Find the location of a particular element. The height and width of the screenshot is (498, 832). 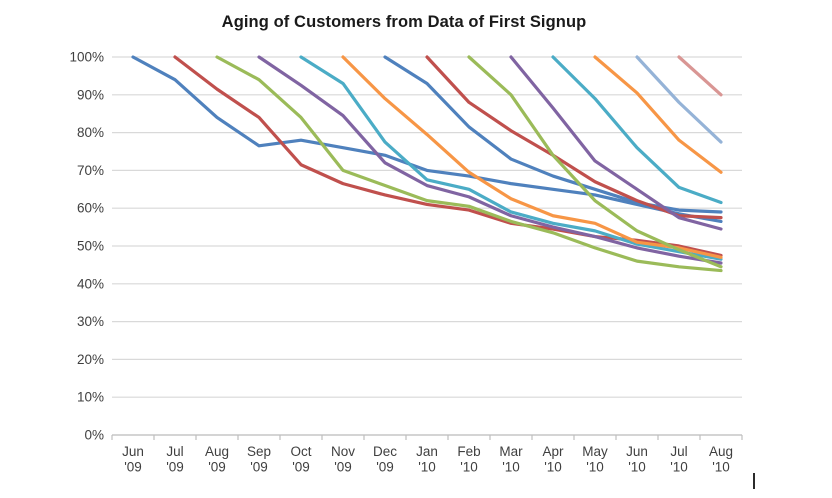

y-axis-tick-label: 10% is located at coordinates (90, 397).